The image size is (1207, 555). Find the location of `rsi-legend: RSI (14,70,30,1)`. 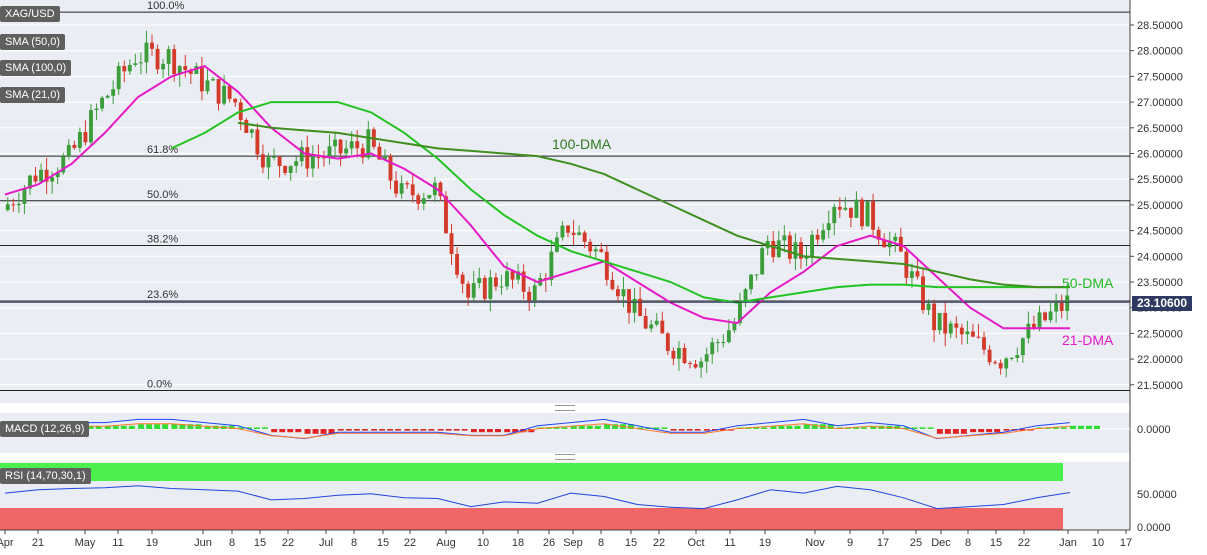

rsi-legend: RSI (14,70,30,1) is located at coordinates (45, 476).